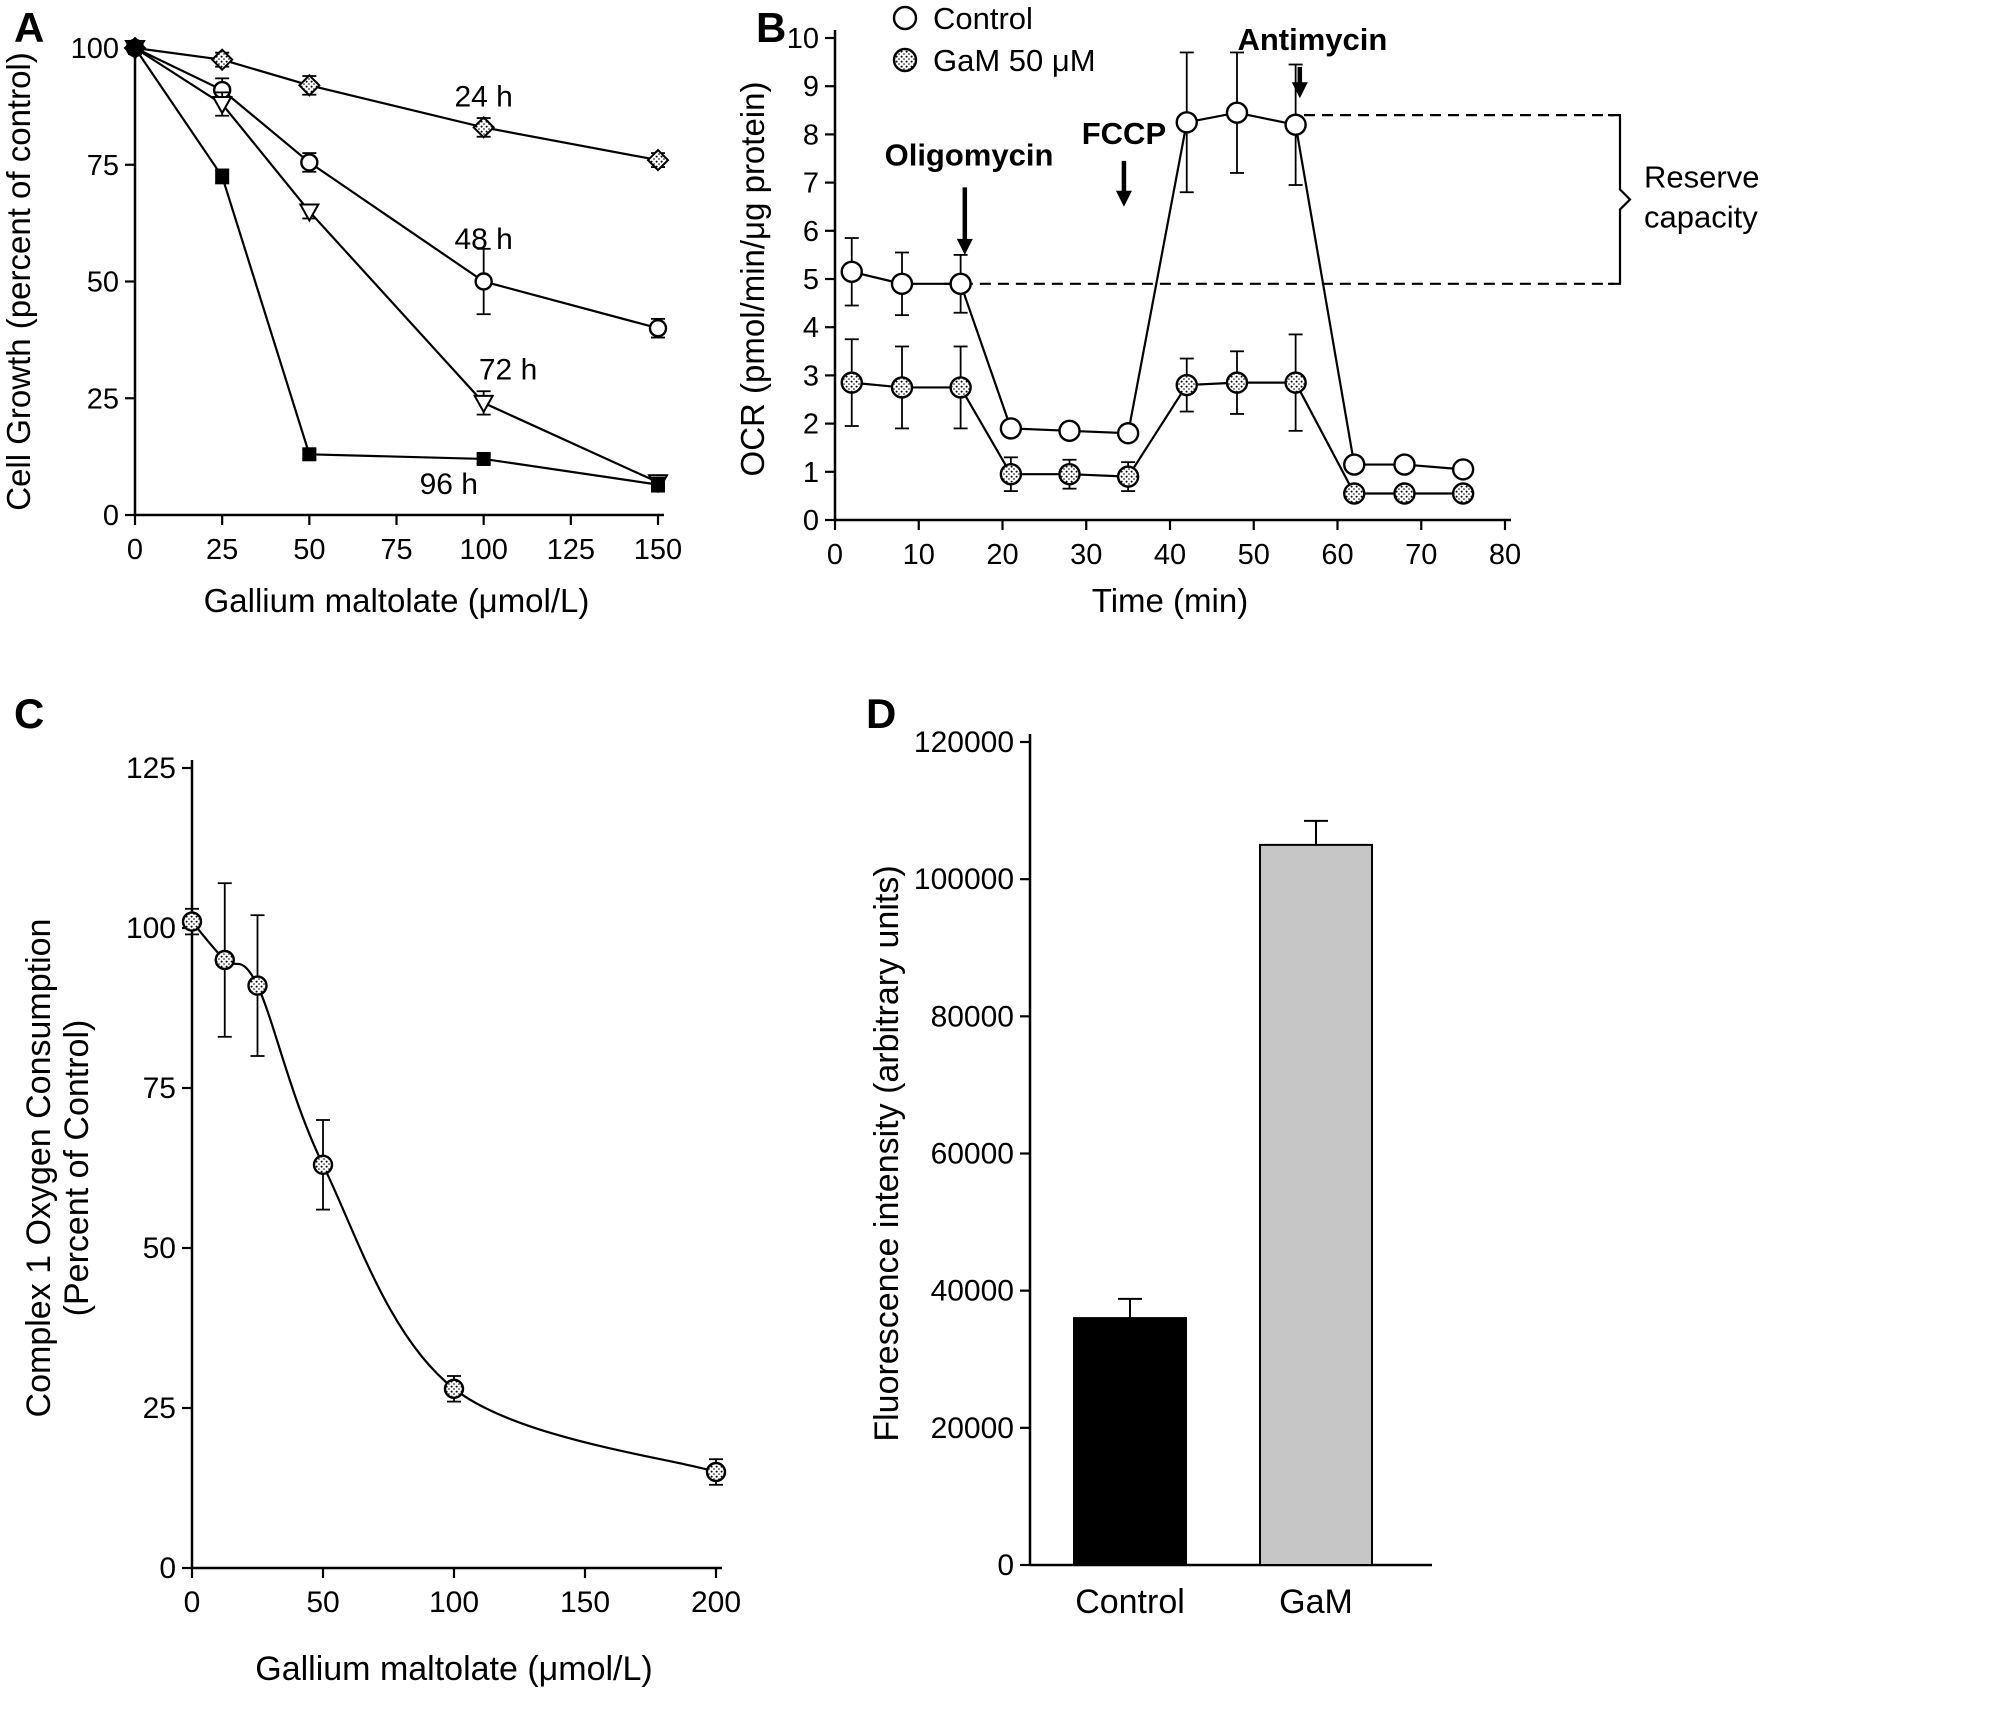  Describe the element at coordinates (77, 1168) in the screenshot. I see `svg-text: (Percent of Control)` at that location.